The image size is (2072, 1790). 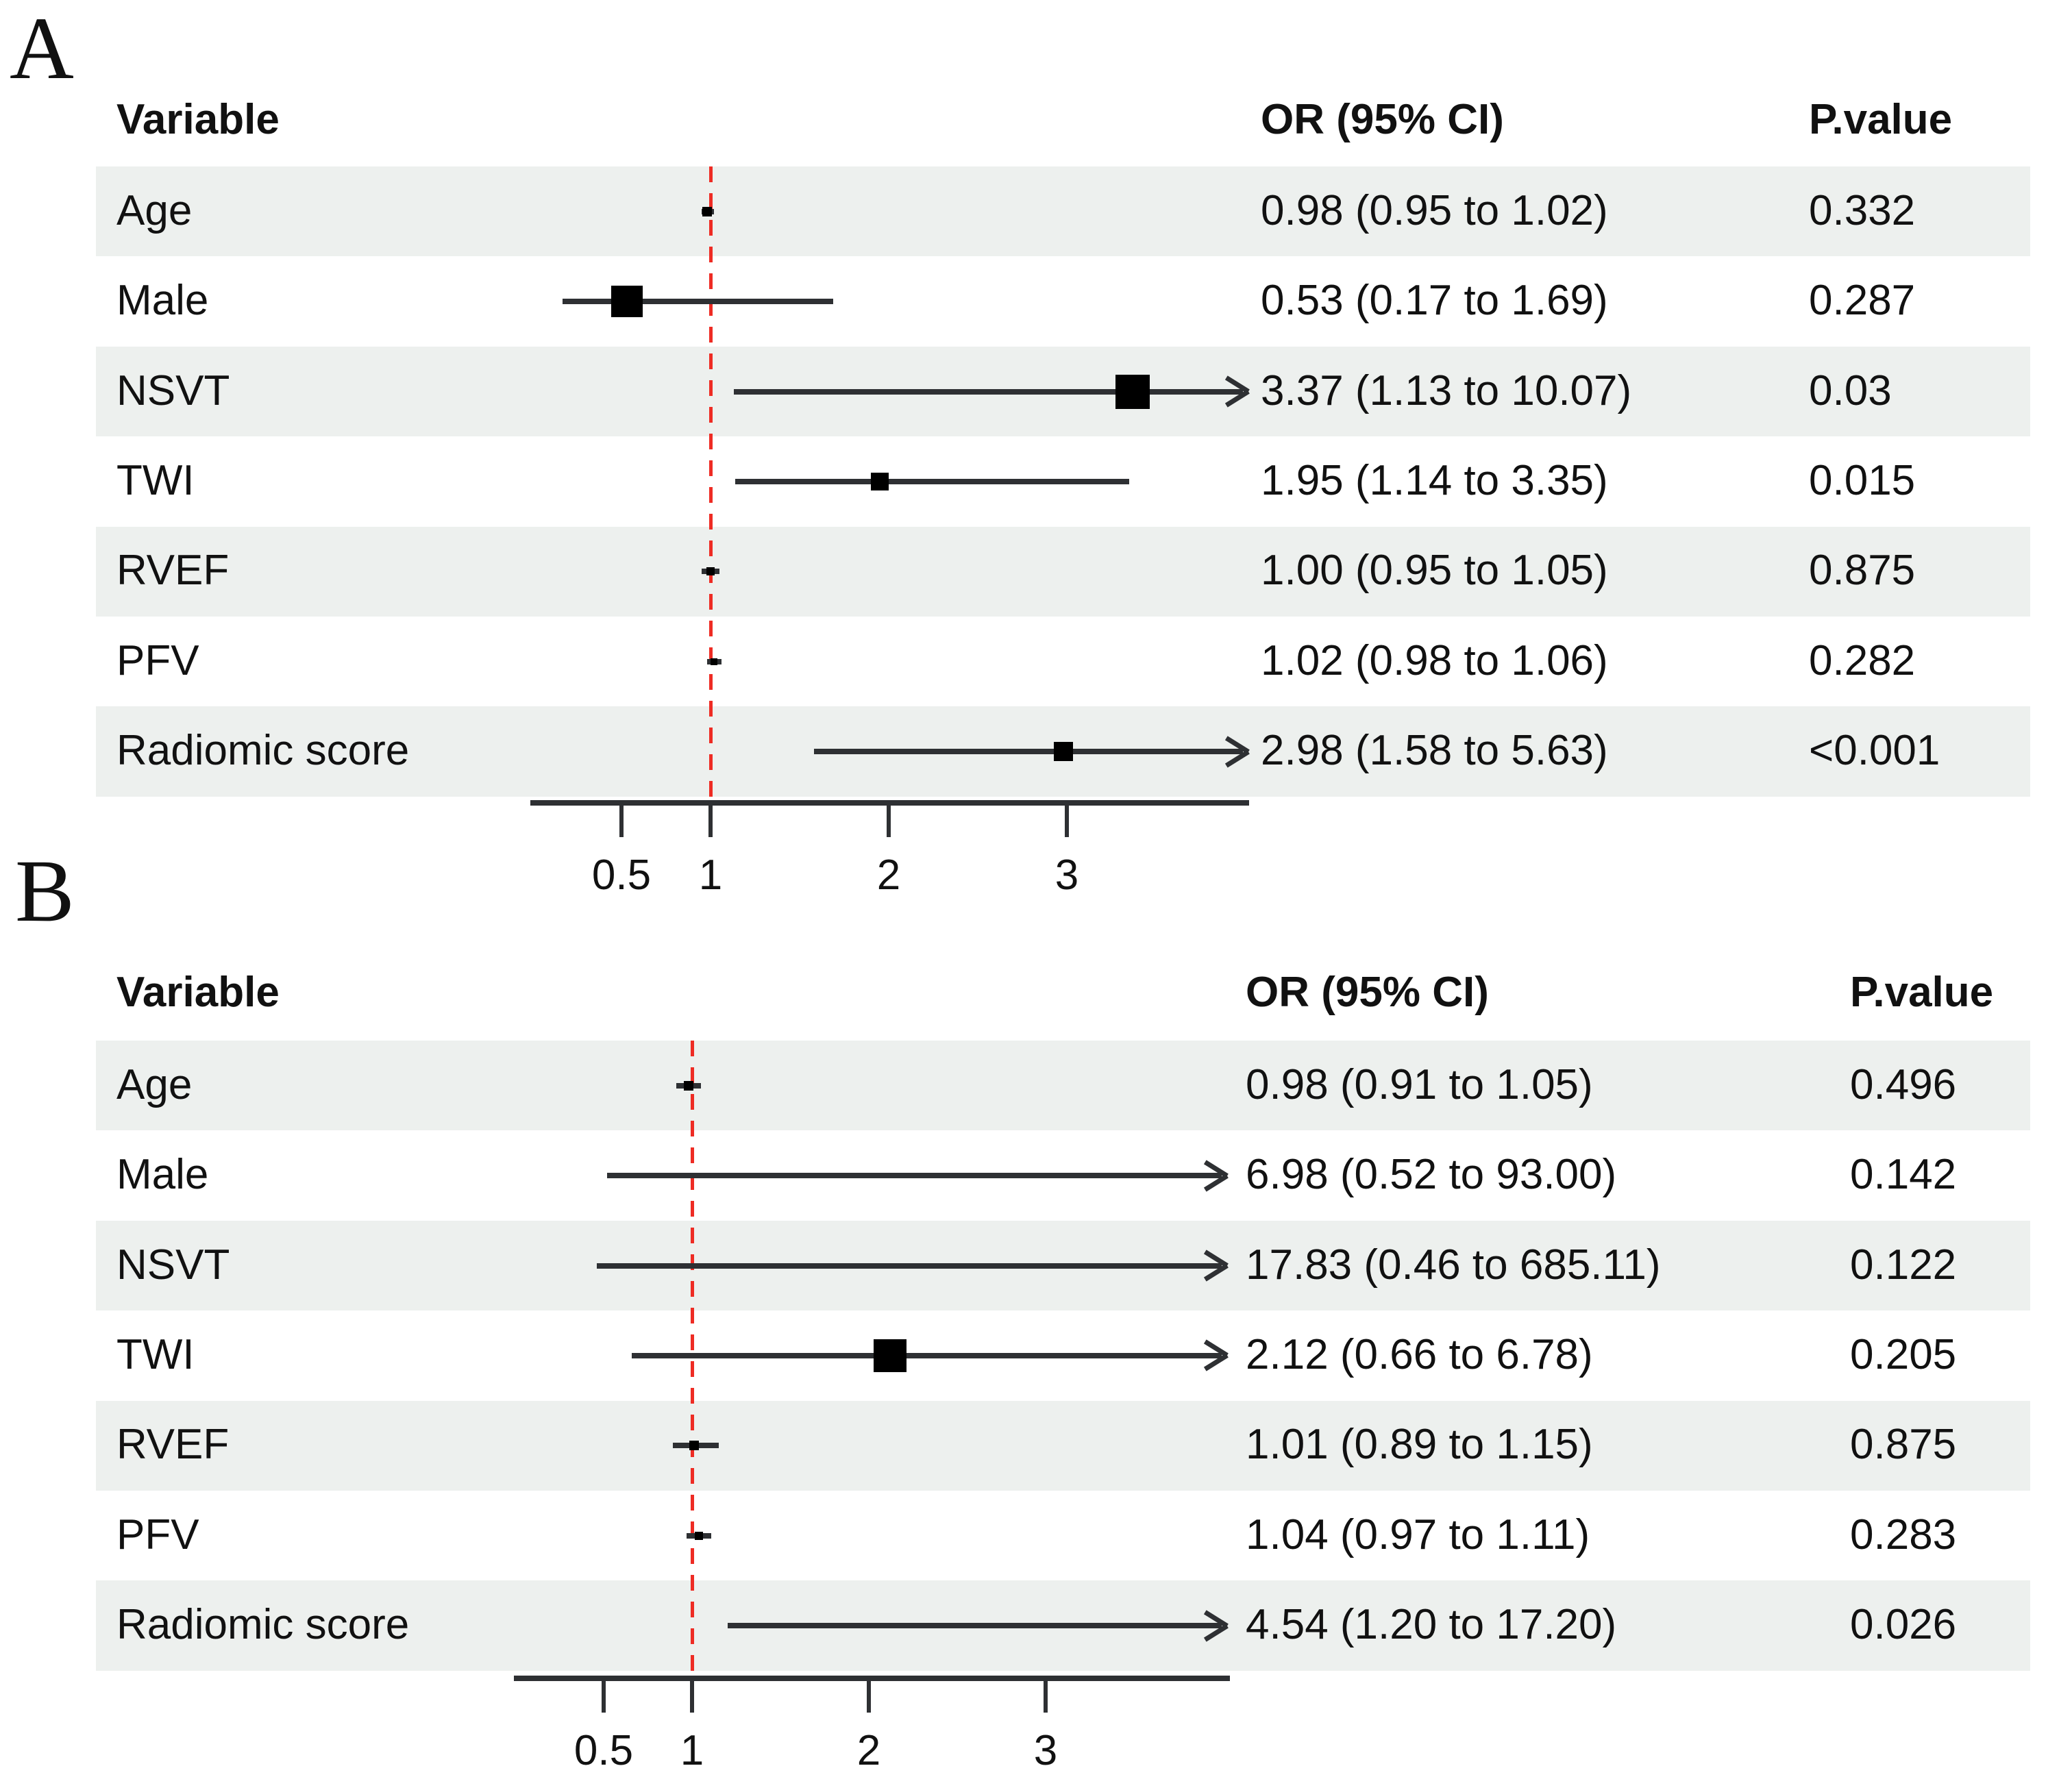 What do you see at coordinates (1903, 1625) in the screenshot?
I see `p-value: 0.026` at bounding box center [1903, 1625].